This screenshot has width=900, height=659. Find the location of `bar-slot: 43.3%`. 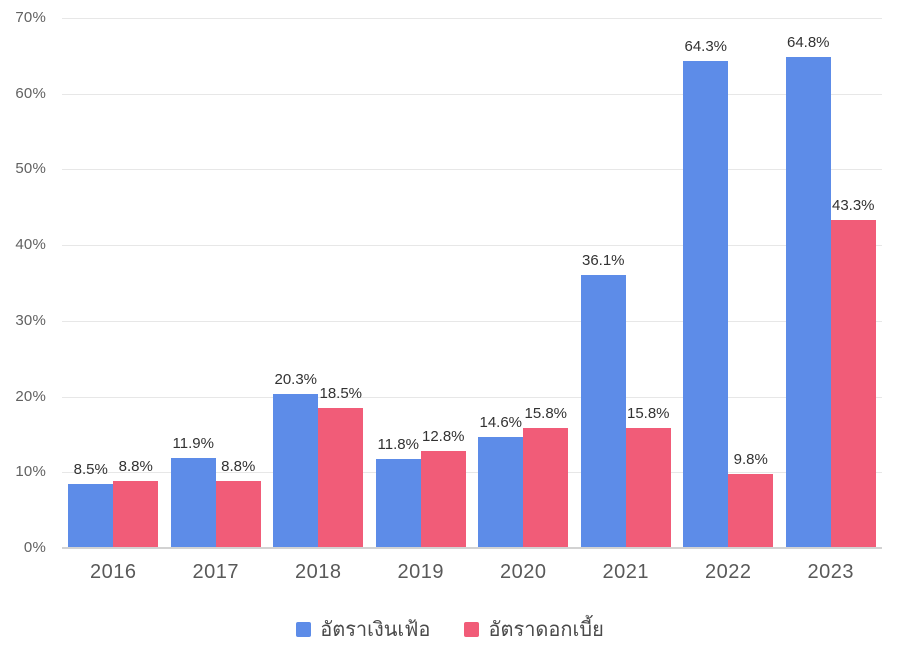

bar-slot: 43.3% is located at coordinates (853, 283).